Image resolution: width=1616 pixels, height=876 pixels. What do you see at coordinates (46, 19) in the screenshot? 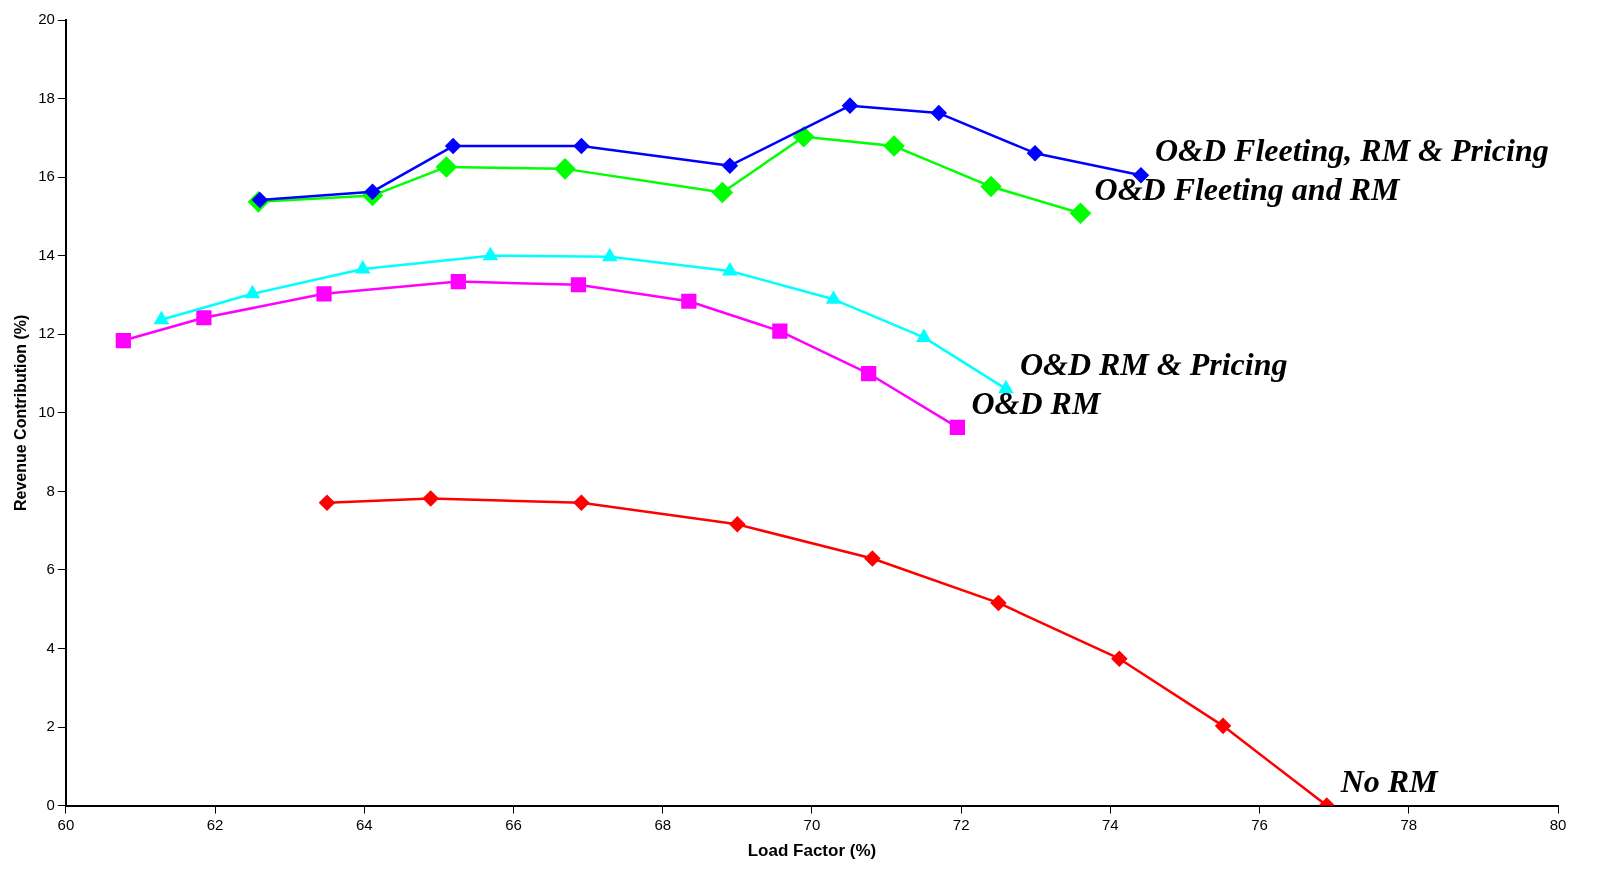
I see `y-tick-label: 20` at bounding box center [46, 19].